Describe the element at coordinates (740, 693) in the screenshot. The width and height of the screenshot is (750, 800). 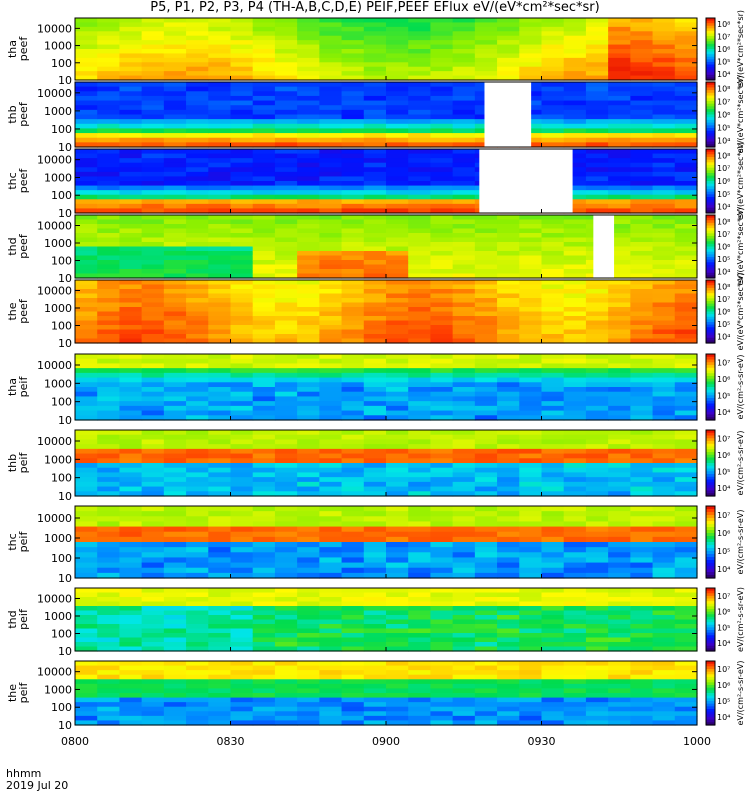
I see `colorbar-label: eV/(cm²-s-sr-eV)` at that location.